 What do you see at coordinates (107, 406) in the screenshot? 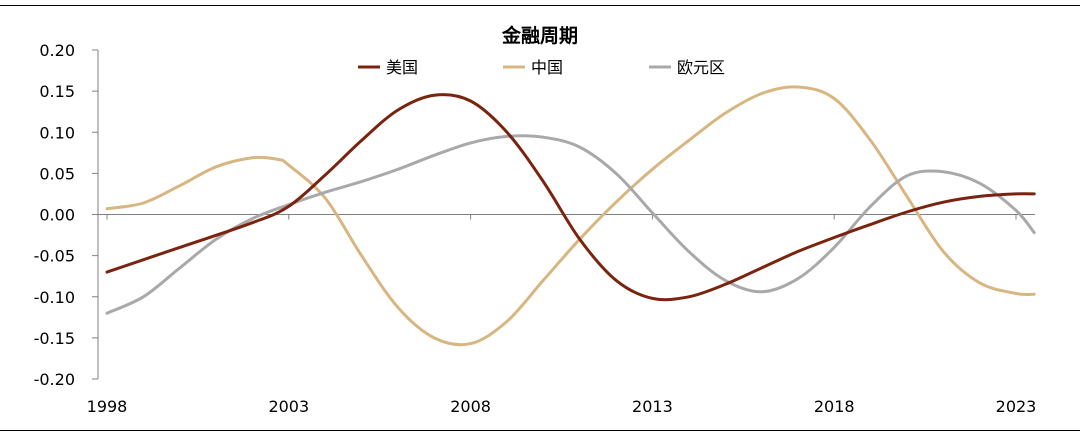
I see `x-tick-label: 1998` at bounding box center [107, 406].